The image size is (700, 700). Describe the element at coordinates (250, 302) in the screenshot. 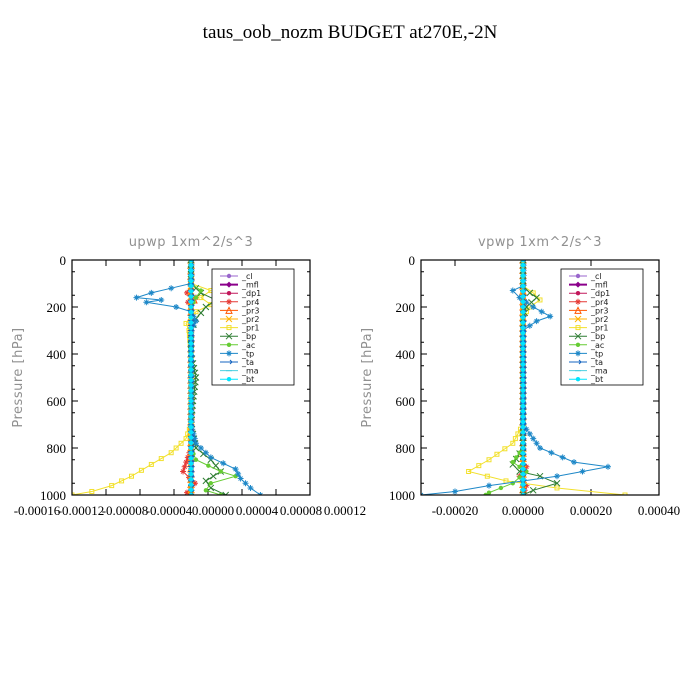

I see `legend-label-pr4: _pr4` at that location.